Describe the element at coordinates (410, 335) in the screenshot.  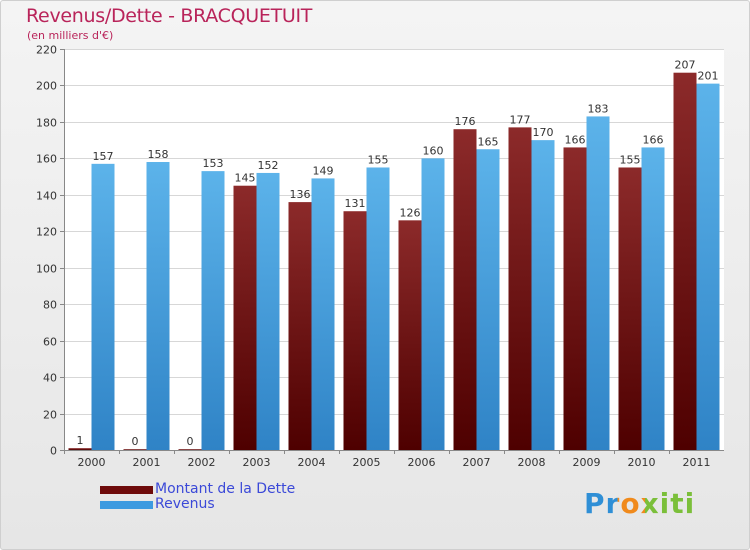
I see `bar-dette-2006` at that location.